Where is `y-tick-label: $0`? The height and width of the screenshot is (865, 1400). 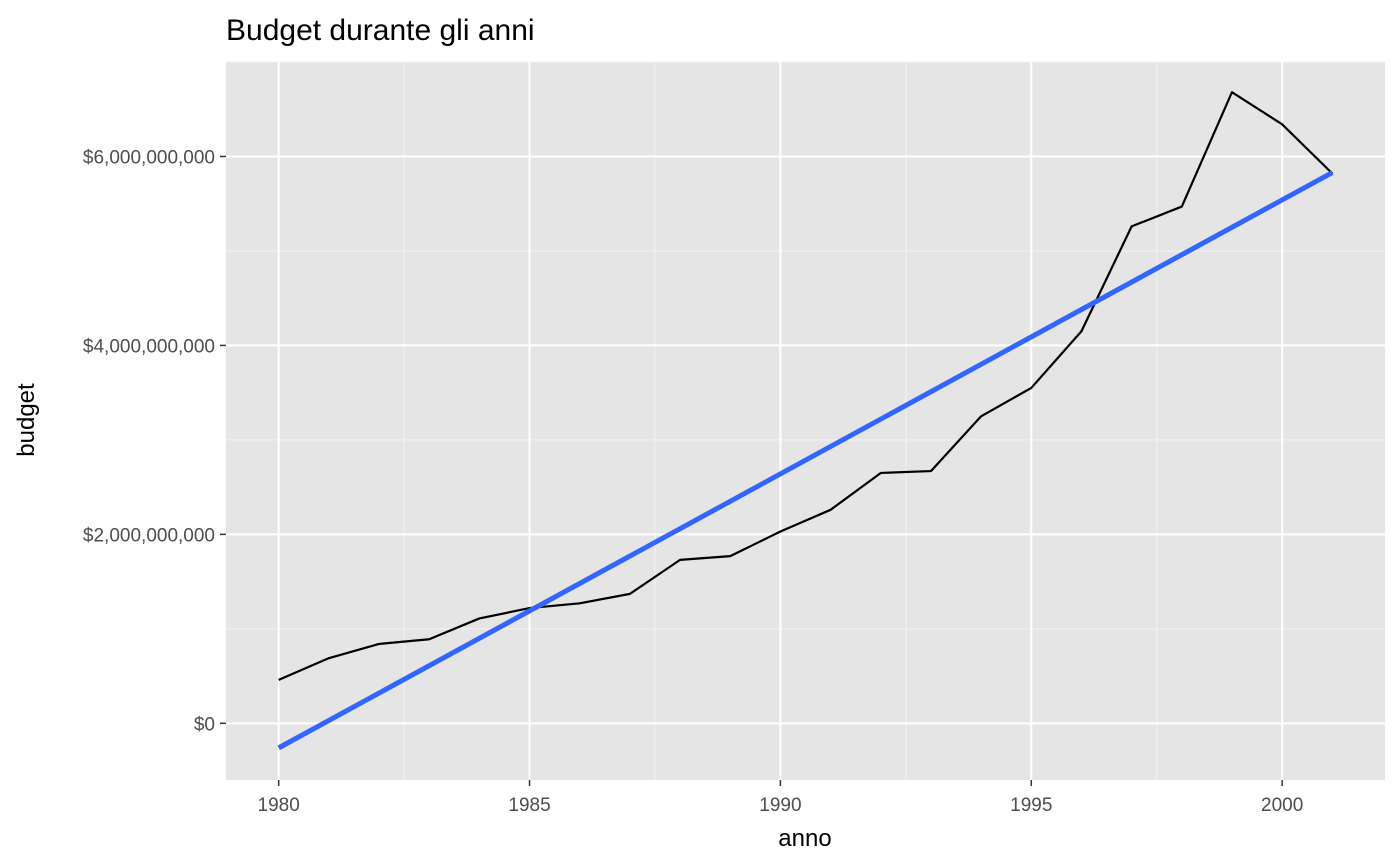
y-tick-label: $0 is located at coordinates (204, 724).